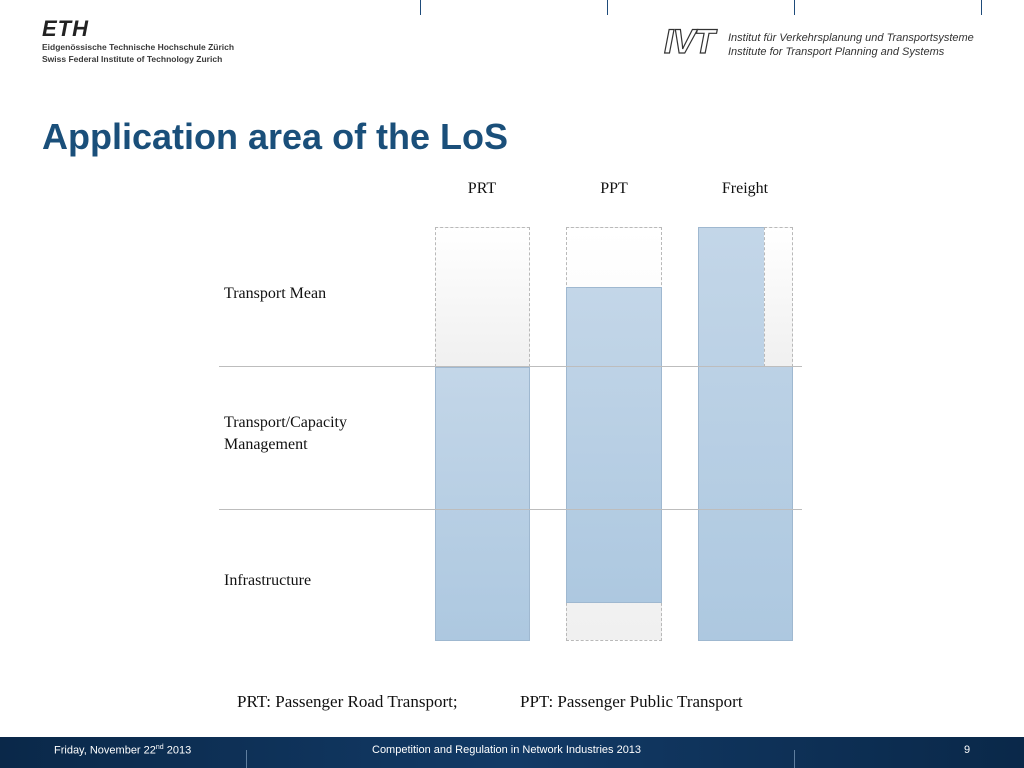 Image resolution: width=1024 pixels, height=768 pixels. What do you see at coordinates (179, 750) in the screenshot?
I see `footer-date-year: 2013` at bounding box center [179, 750].